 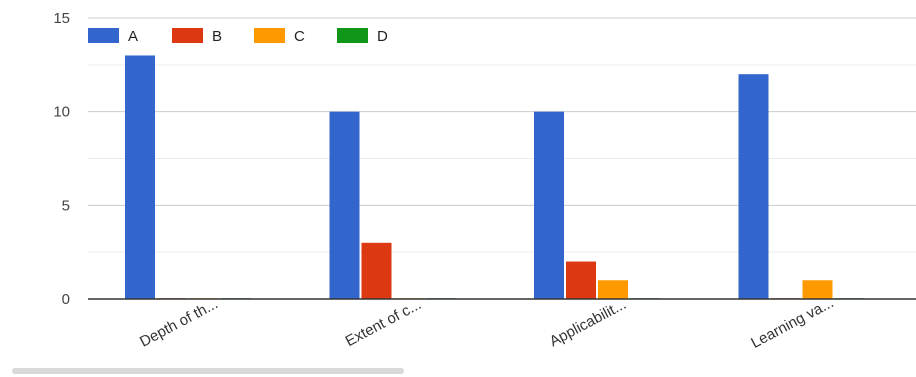 What do you see at coordinates (238, 36) in the screenshot?
I see `legend: A B C D` at bounding box center [238, 36].